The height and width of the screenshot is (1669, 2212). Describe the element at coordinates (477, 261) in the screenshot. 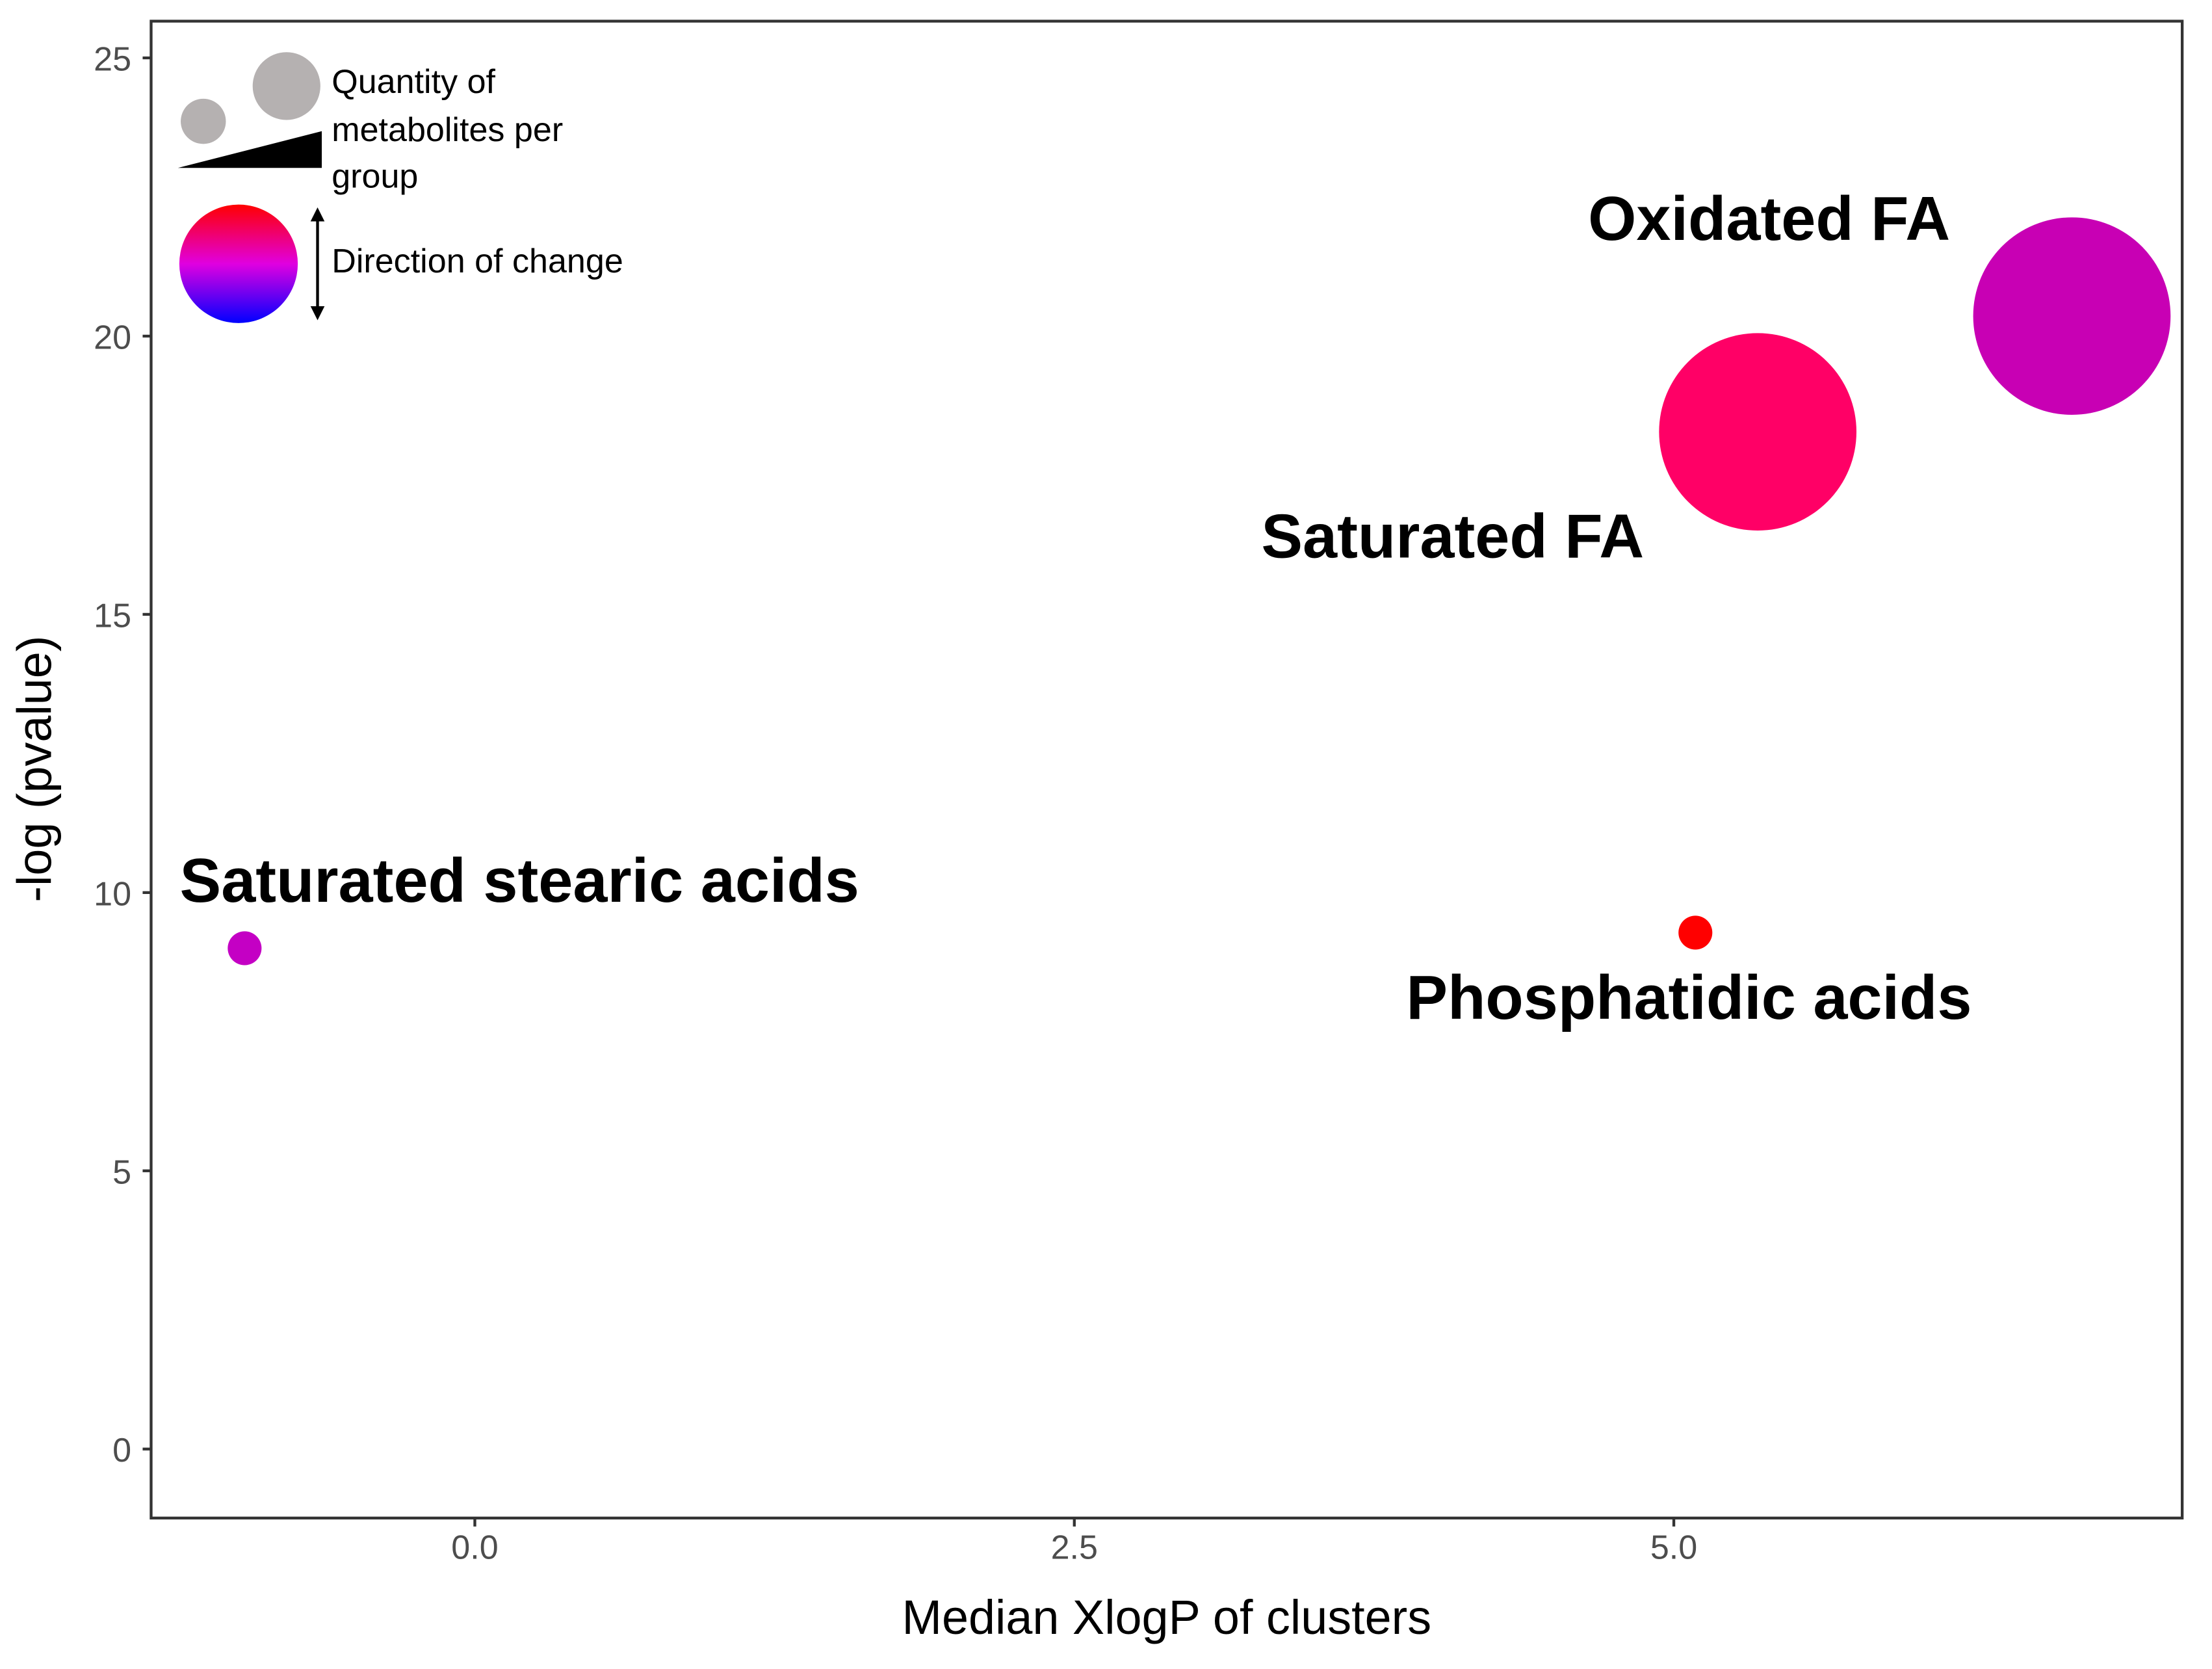

I see `legend-color-title: Direction of change` at that location.